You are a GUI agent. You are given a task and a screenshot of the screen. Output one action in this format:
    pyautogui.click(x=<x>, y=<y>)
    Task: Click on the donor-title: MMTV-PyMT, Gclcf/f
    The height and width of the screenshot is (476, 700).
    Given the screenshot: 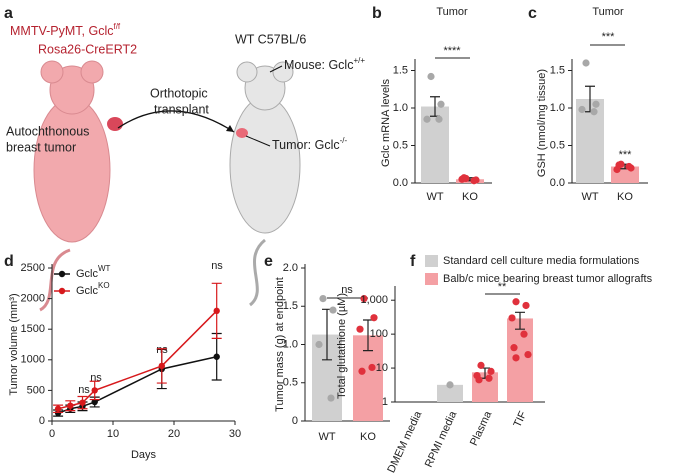 What is the action you would take?
    pyautogui.click(x=65, y=30)
    